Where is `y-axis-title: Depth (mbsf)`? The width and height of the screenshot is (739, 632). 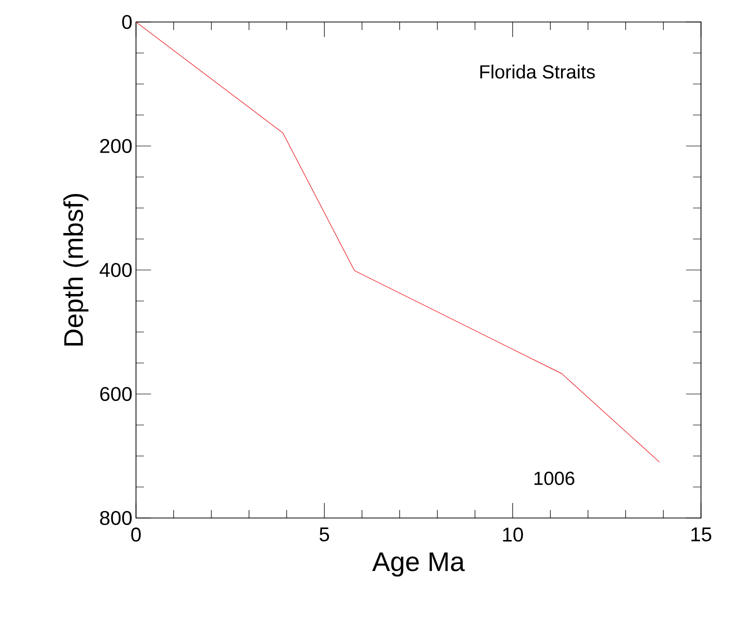 y-axis-title: Depth (mbsf) is located at coordinates (75, 270).